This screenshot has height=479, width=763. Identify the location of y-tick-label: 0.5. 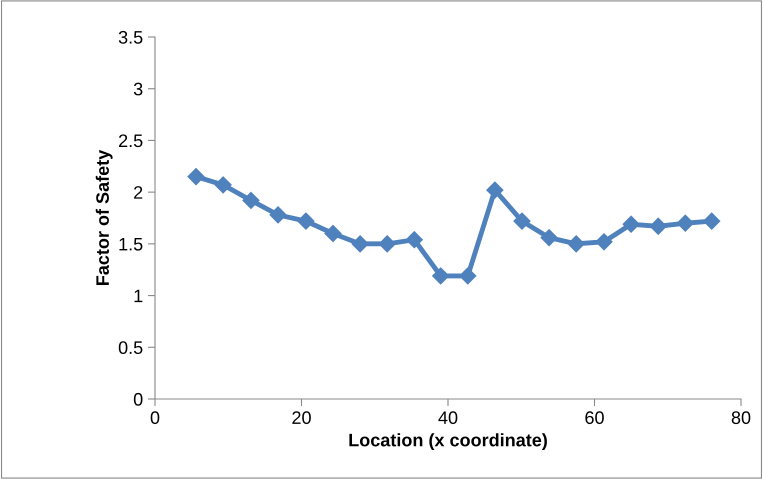
(130, 347).